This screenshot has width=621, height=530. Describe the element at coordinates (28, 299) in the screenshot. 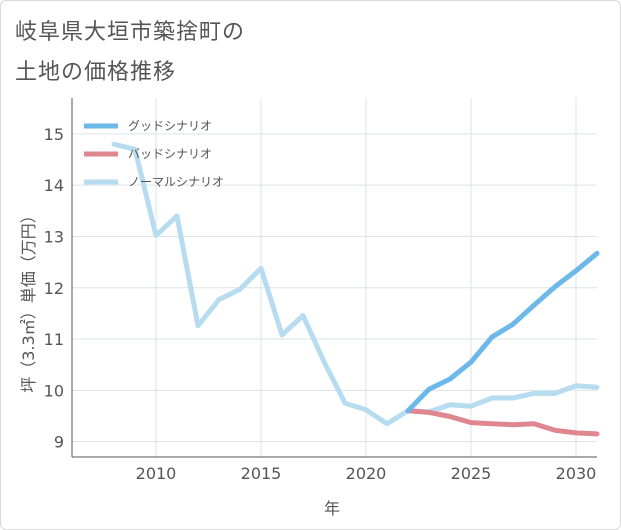

I see `y-axis-label: 坪（3.3㎡）単価（万円）` at that location.